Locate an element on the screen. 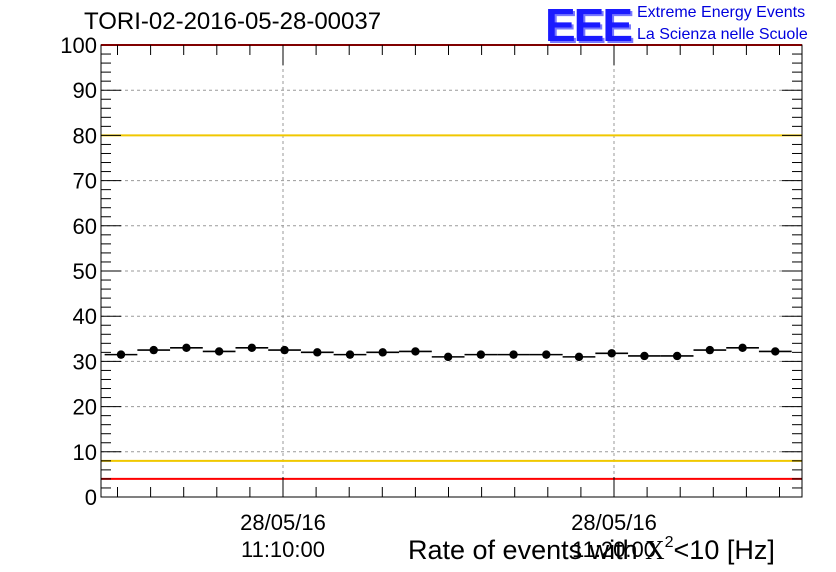 The image size is (836, 572). logo-mark: EEE is located at coordinates (589, 25).